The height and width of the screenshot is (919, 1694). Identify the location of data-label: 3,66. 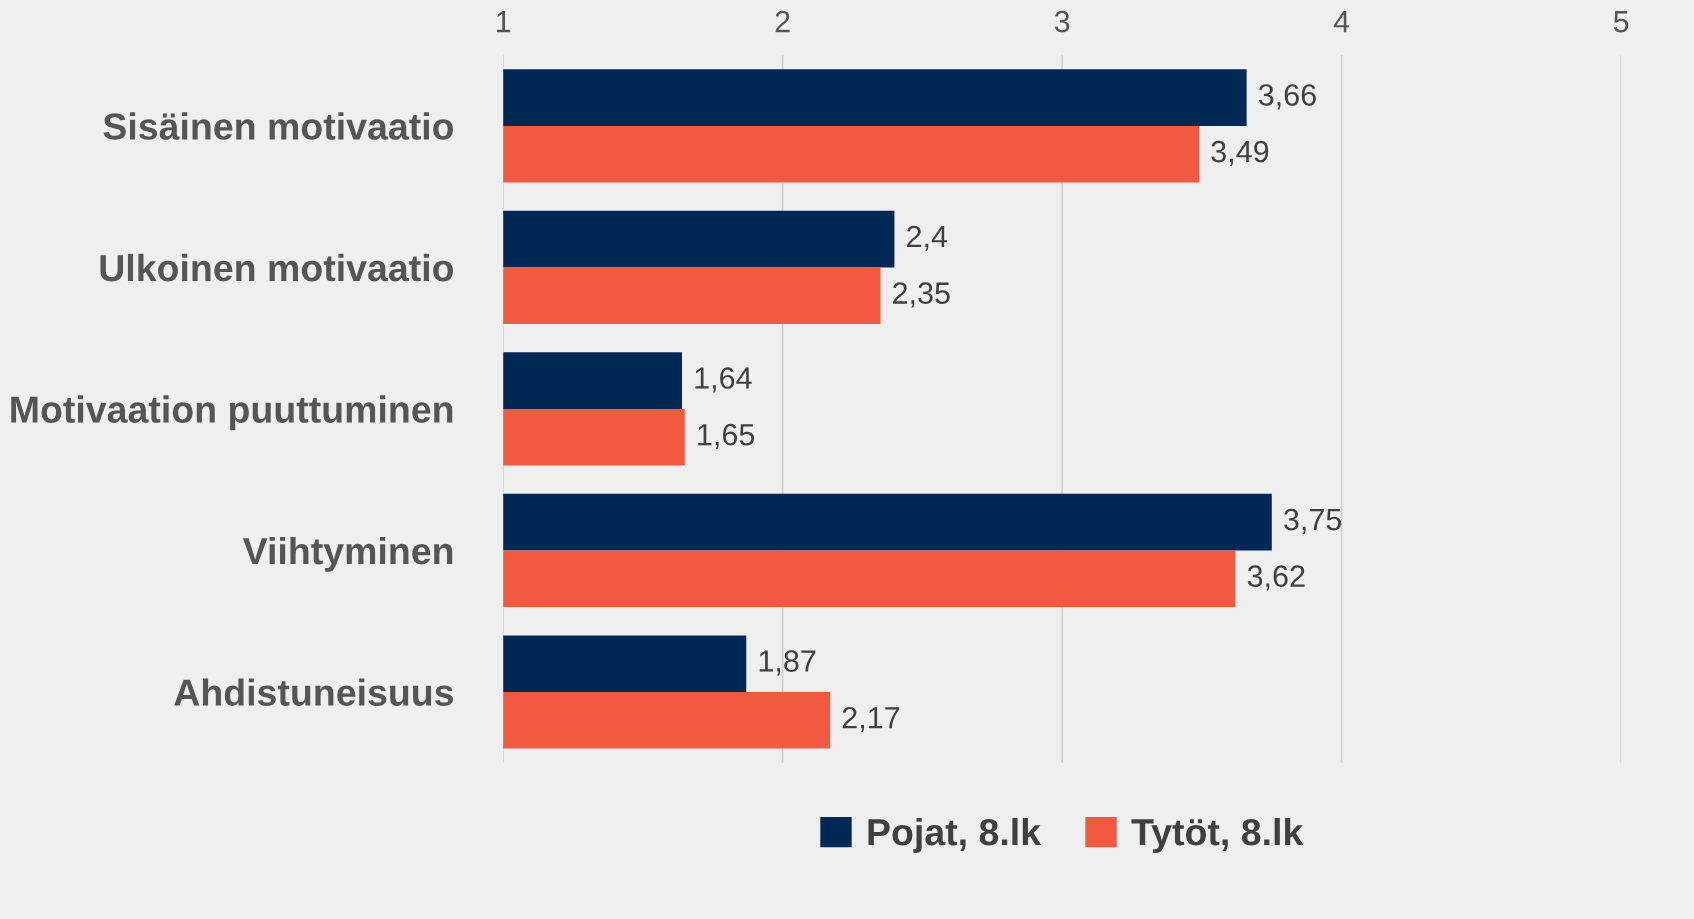
(1287, 97).